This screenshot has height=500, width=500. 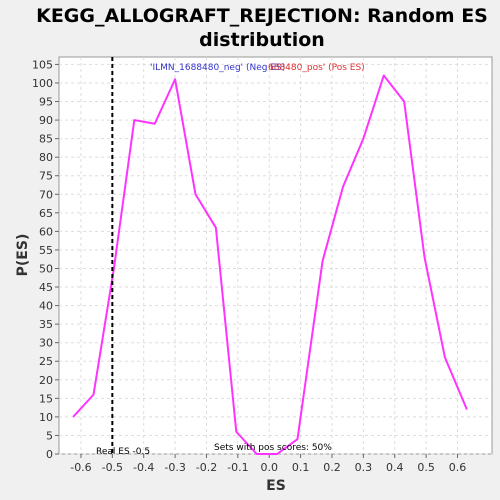 I want to click on y-tick-label: 65, so click(x=46, y=213).